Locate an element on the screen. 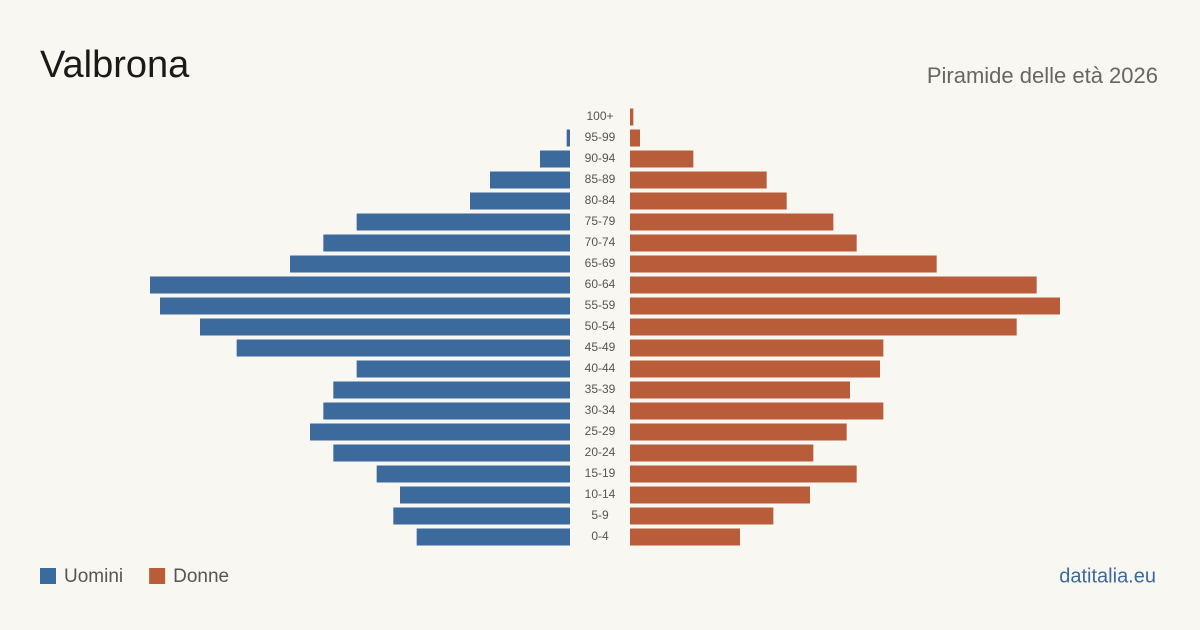 The width and height of the screenshot is (1200, 630). age-label: 0-4 is located at coordinates (600, 536).